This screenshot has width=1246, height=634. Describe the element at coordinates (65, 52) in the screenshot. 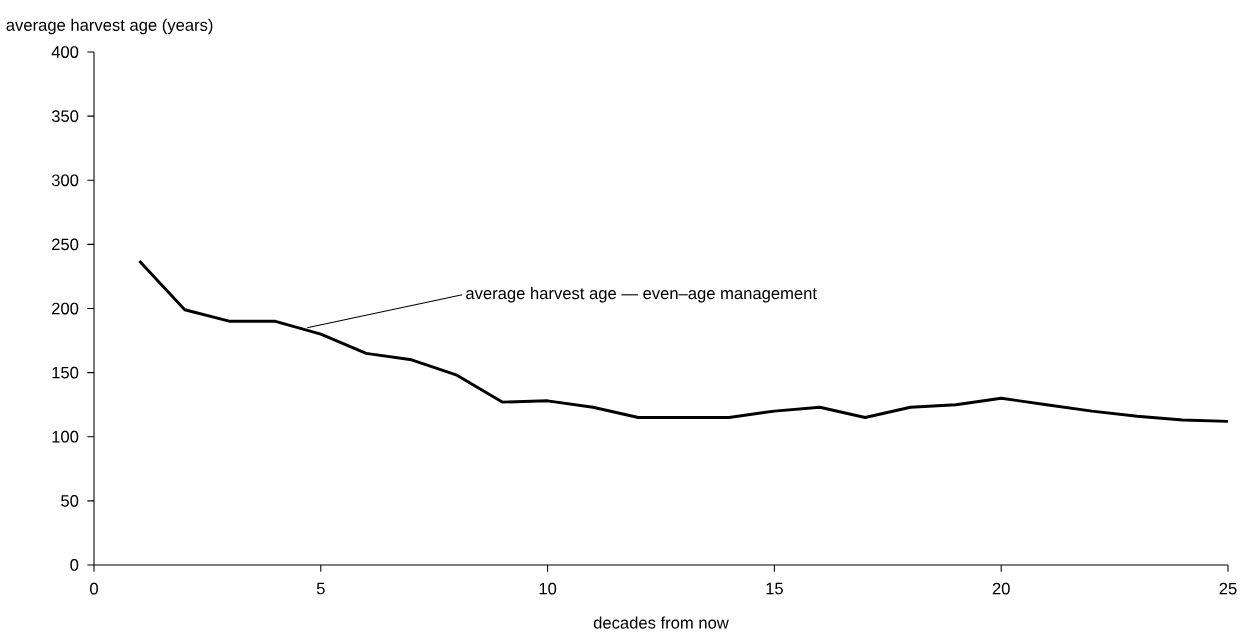

I see `y-tick-label: 400` at that location.